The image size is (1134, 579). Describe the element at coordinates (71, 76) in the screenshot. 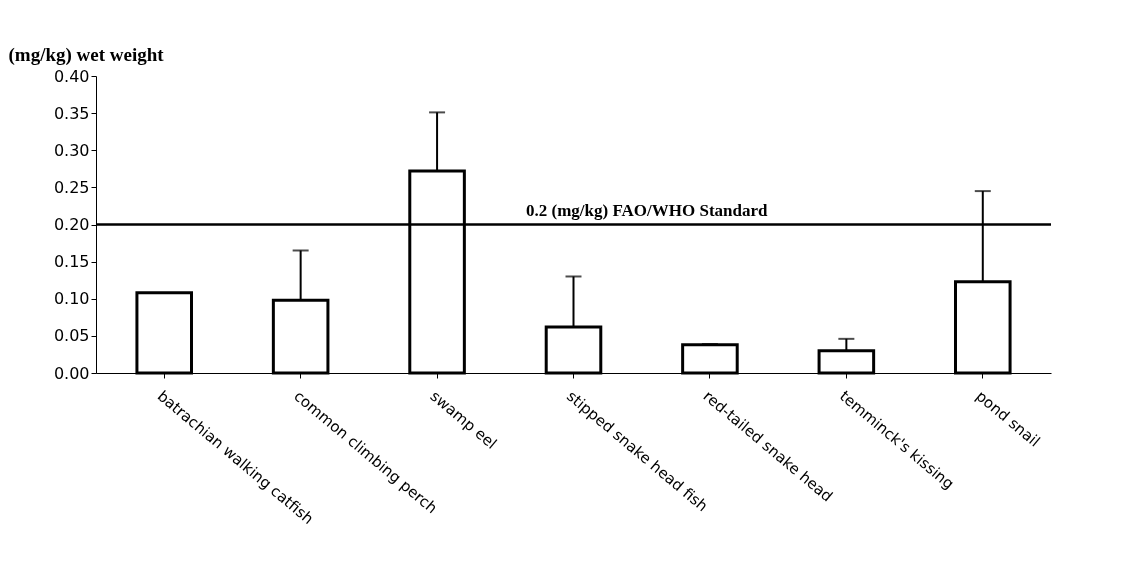

I see `y-tick-label: 0.40` at that location.